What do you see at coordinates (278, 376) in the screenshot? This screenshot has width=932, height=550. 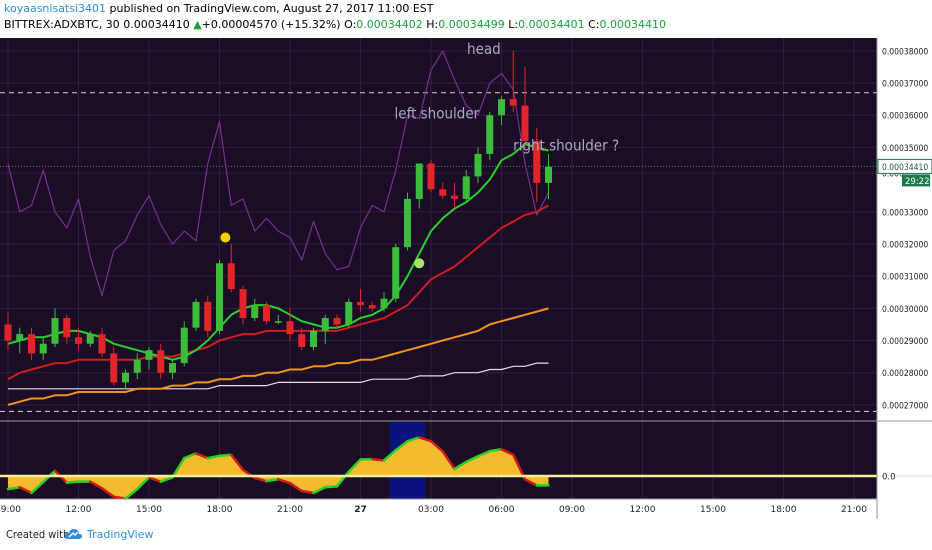 I see `ma-long-line` at bounding box center [278, 376].